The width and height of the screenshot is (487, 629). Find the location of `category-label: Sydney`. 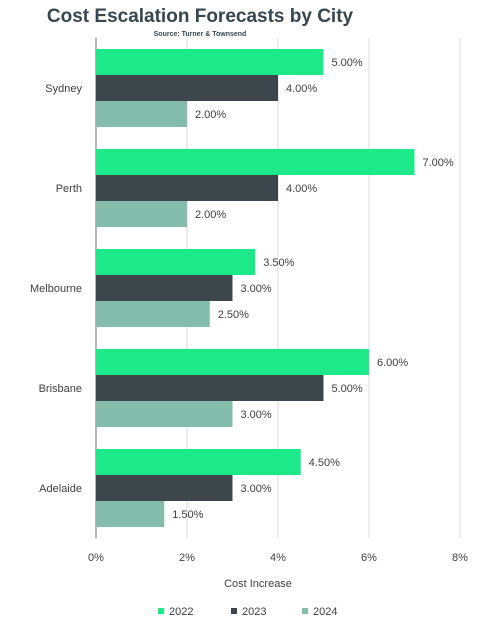

category-label: Sydney is located at coordinates (63, 89).